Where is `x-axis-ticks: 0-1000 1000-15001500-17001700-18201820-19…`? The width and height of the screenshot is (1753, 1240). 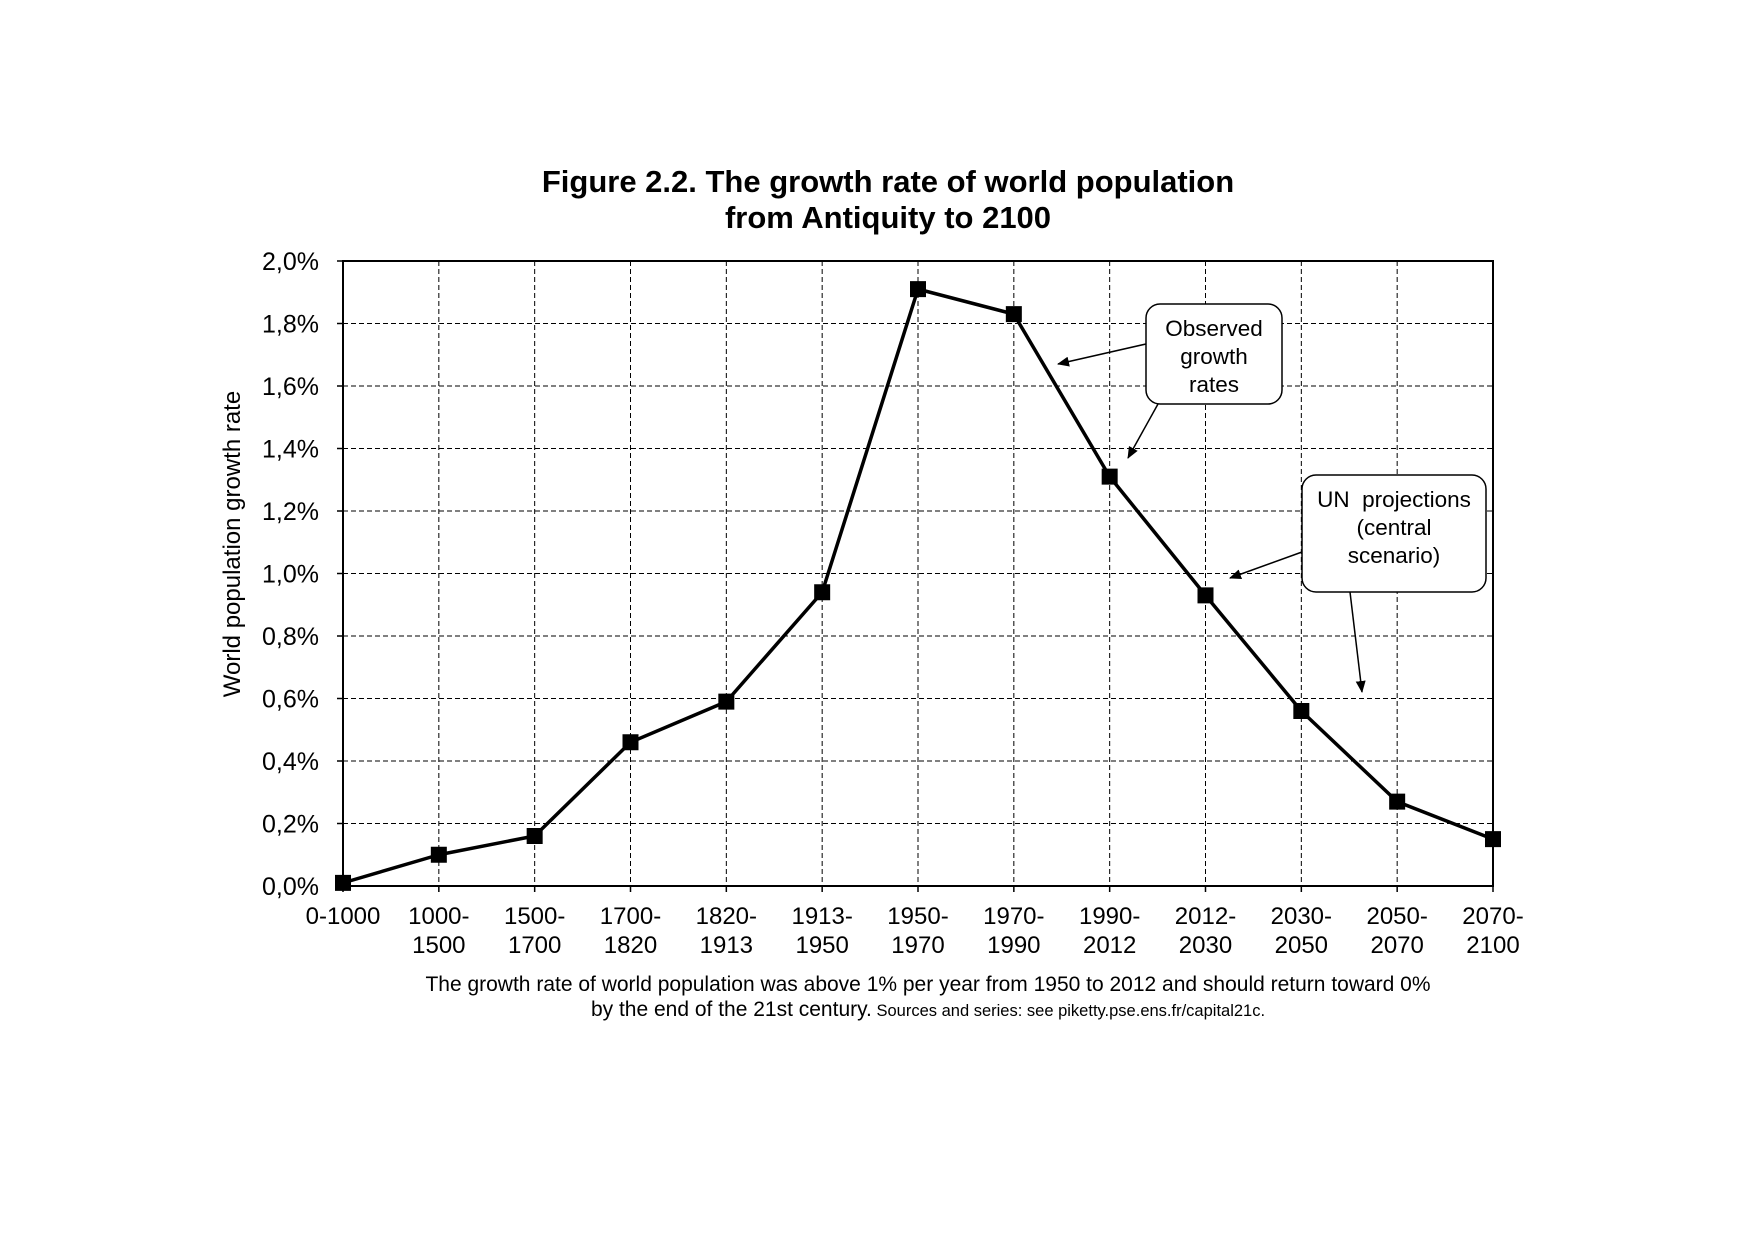
x-axis-ticks: 0-1000 1000-15001500-17001700-18201820-19… is located at coordinates (915, 922).